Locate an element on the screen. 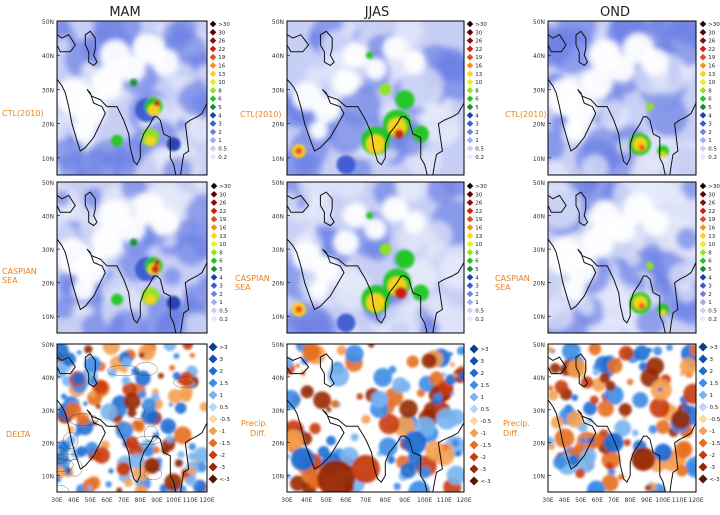 Image resolution: width=720 pixels, height=515 pixels. row-label-caspian-col1: CASPIAN is located at coordinates (19, 271).